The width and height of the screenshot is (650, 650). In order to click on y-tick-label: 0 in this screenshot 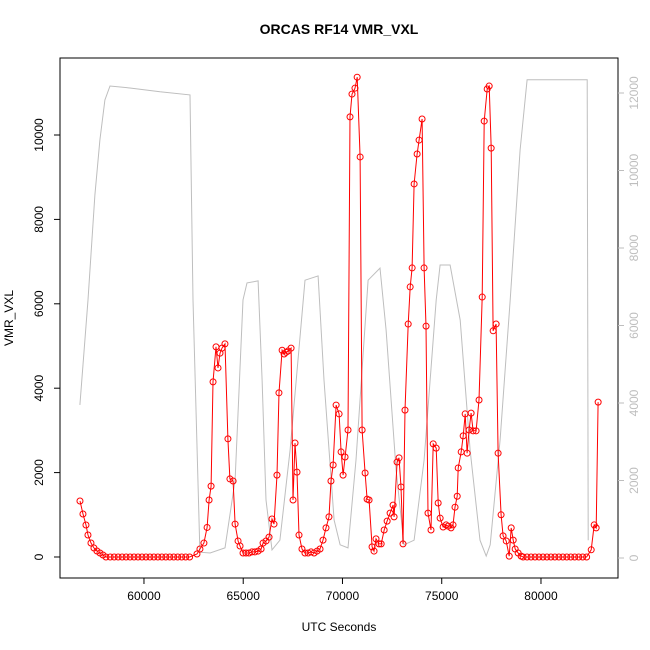, I will do `click(39, 556)`.